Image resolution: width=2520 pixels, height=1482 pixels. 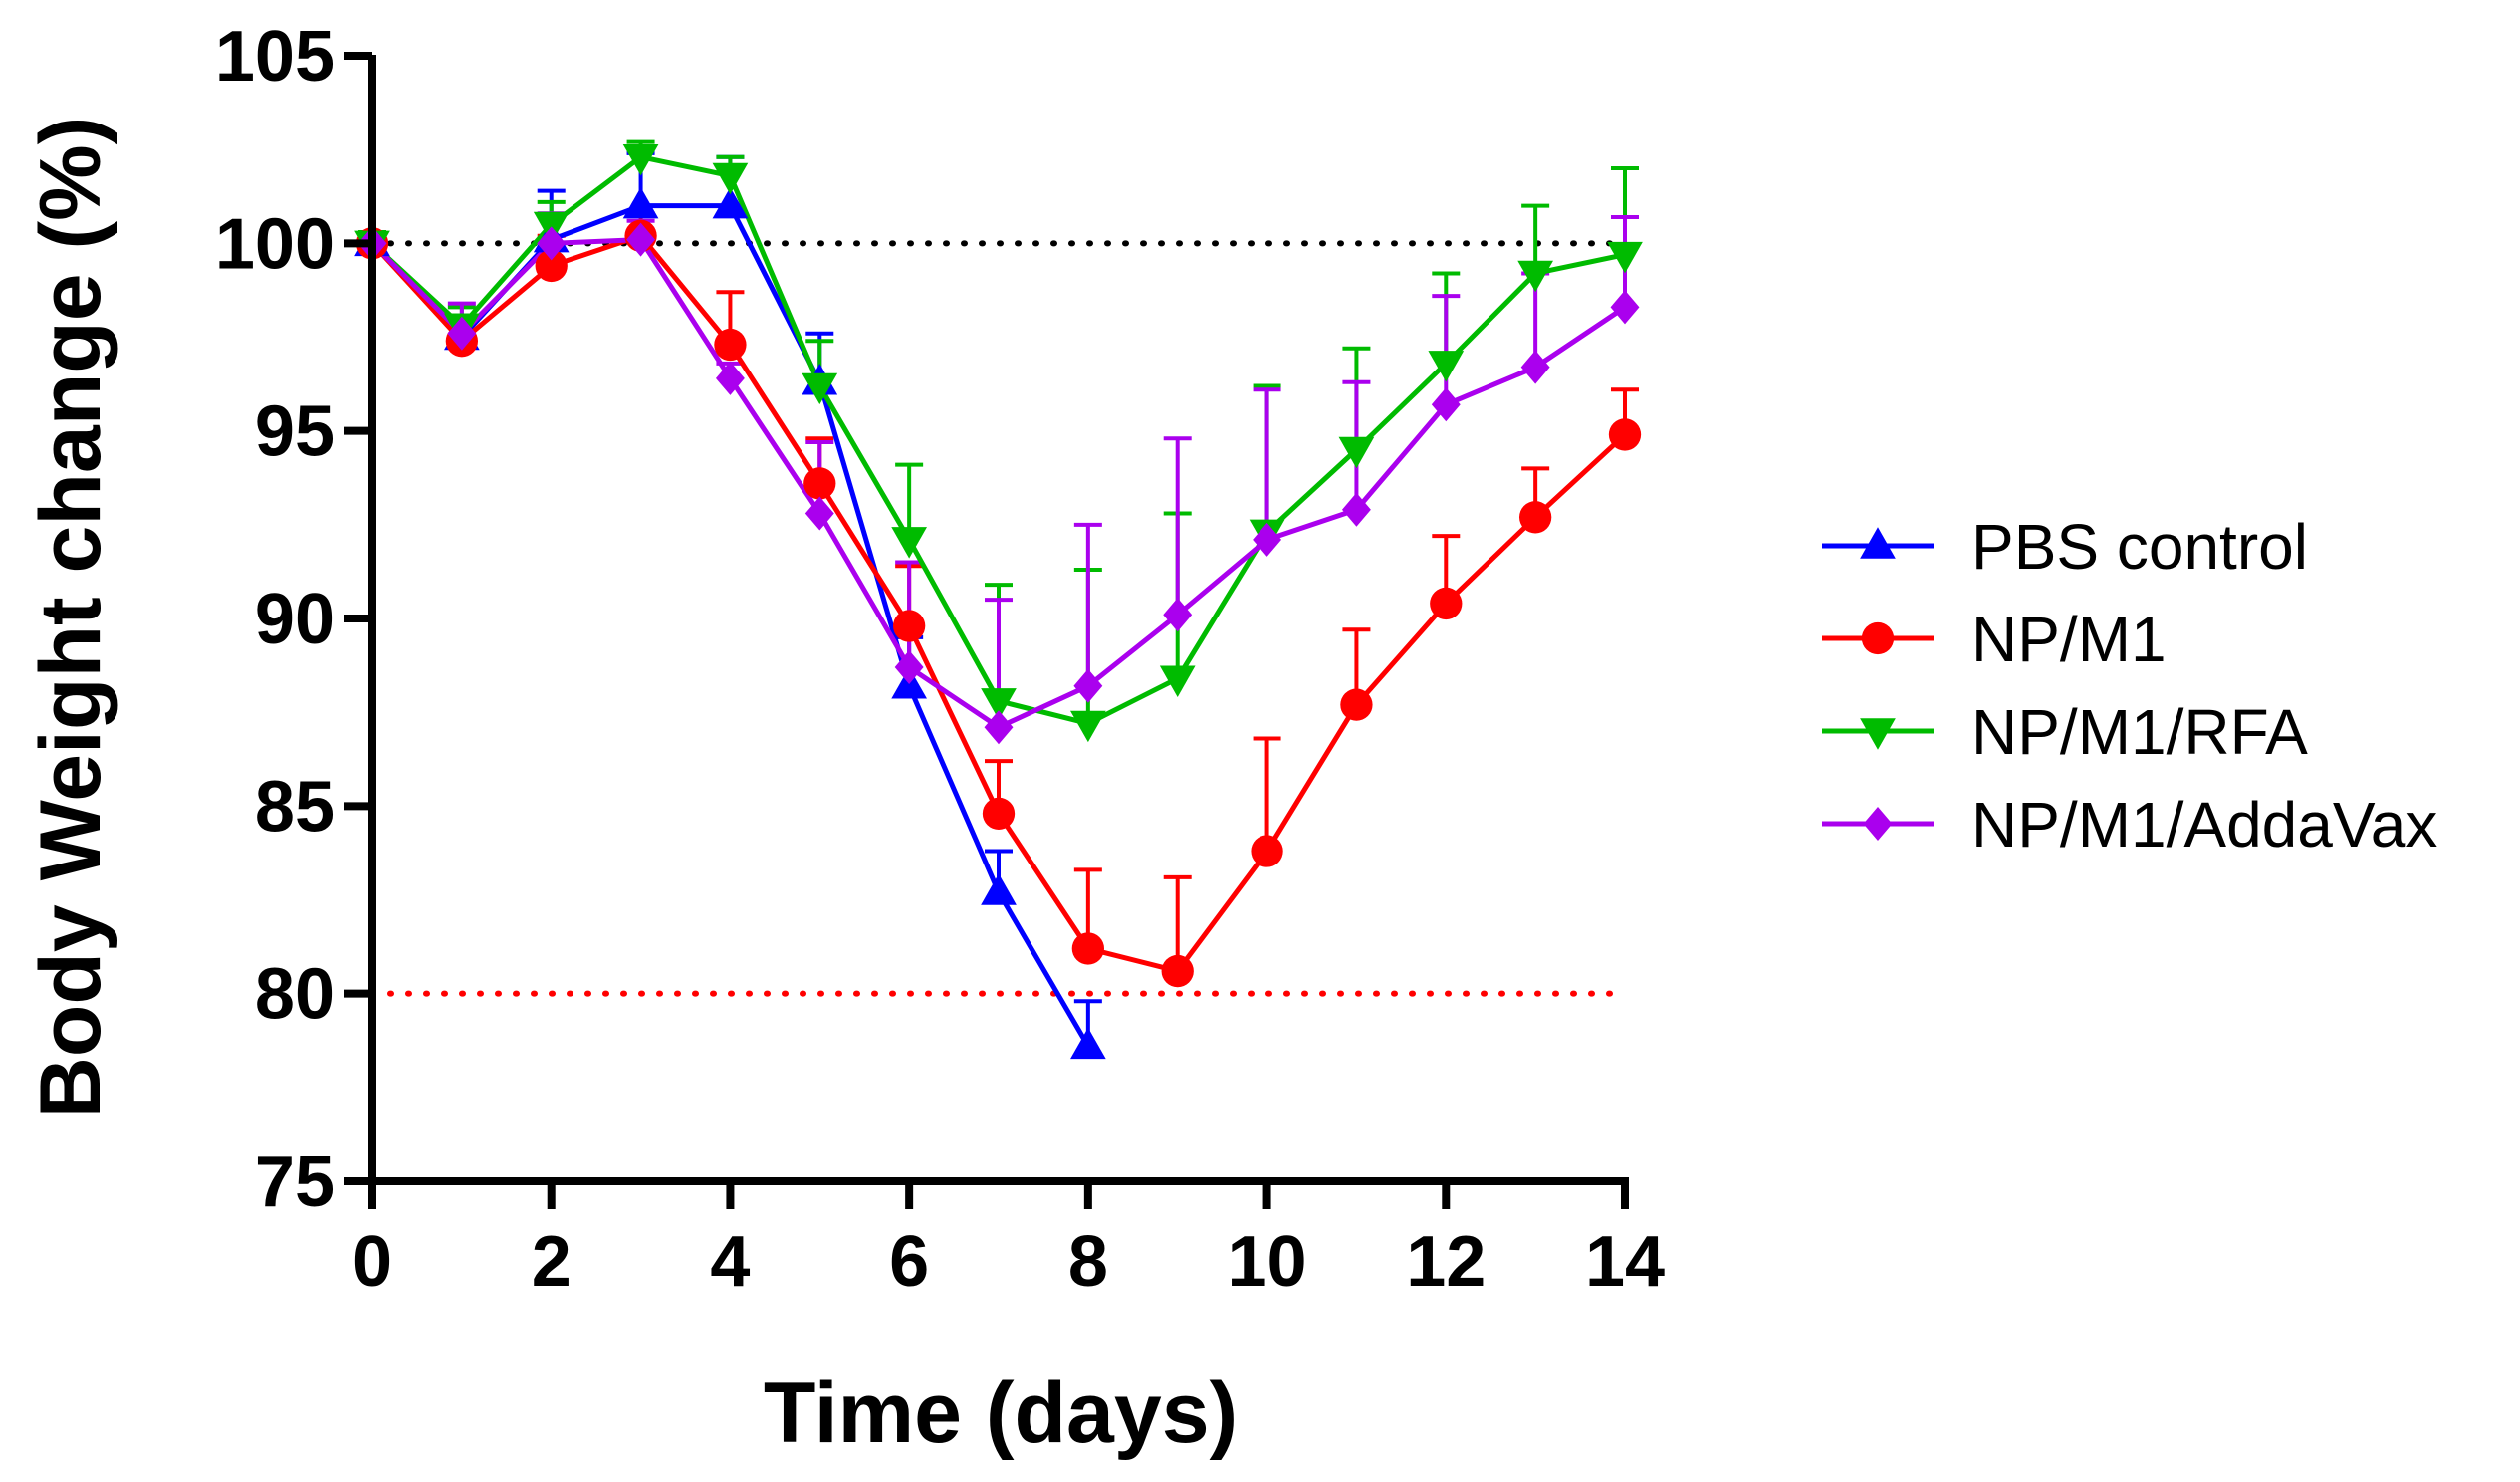 What do you see at coordinates (295, 432) in the screenshot?
I see `y-tick-label: 95` at bounding box center [295, 432].